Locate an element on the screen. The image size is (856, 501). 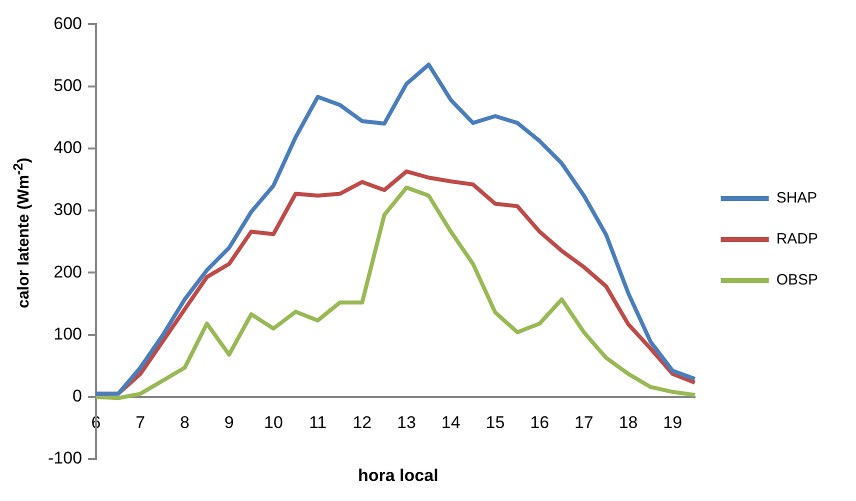
x-tick-label: 8 is located at coordinates (185, 422).